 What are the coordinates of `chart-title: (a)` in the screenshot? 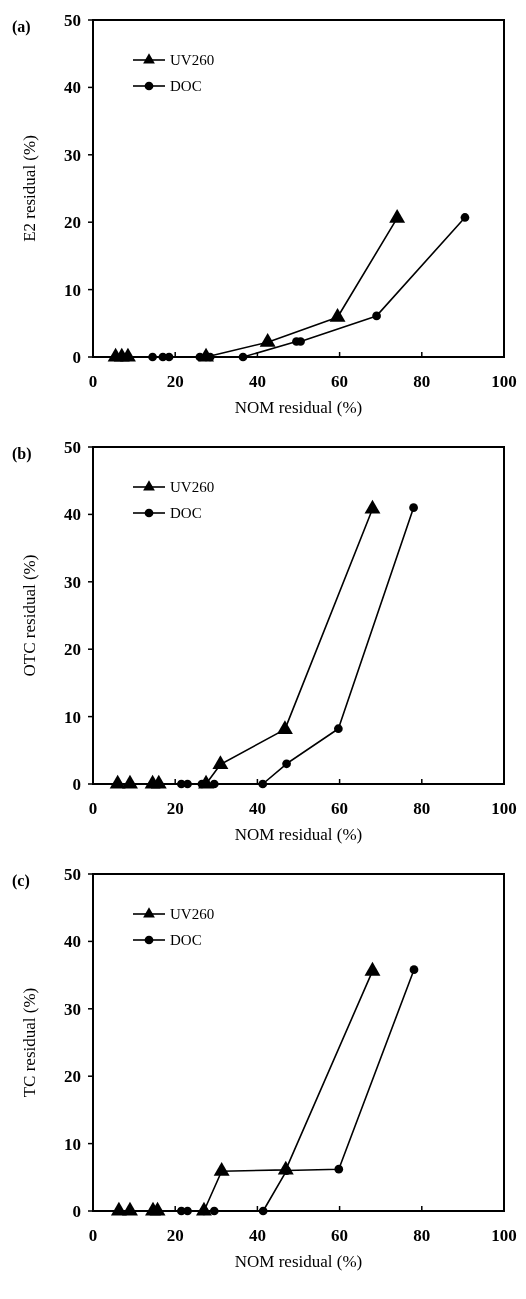 It's located at (21, 27).